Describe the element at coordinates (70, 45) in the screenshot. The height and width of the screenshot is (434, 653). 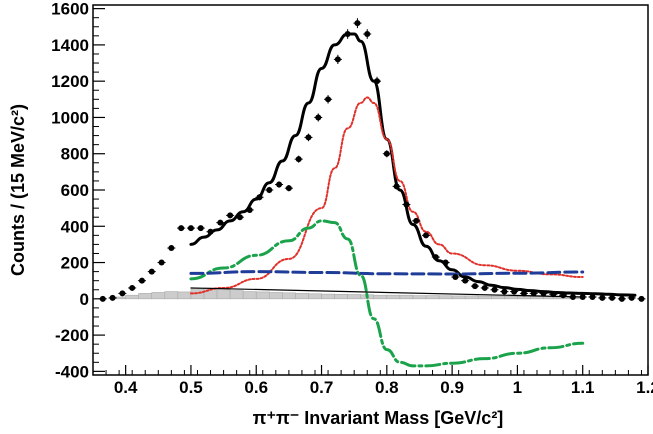
I see `y-tick-label: 1400` at that location.